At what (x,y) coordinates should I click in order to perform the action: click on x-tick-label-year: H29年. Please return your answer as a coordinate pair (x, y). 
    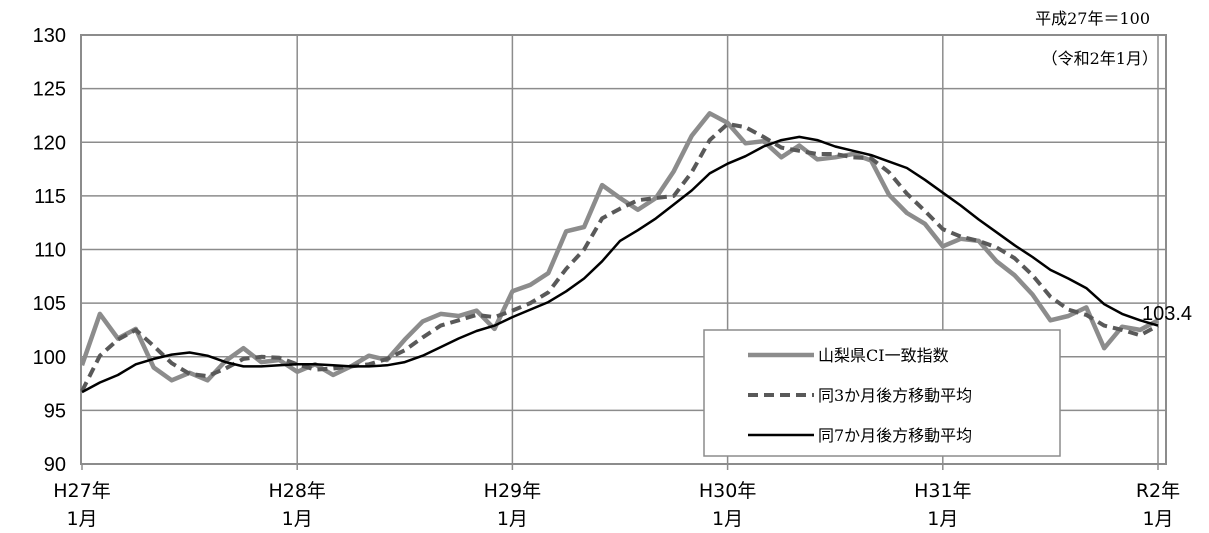
    Looking at the image, I should click on (512, 491).